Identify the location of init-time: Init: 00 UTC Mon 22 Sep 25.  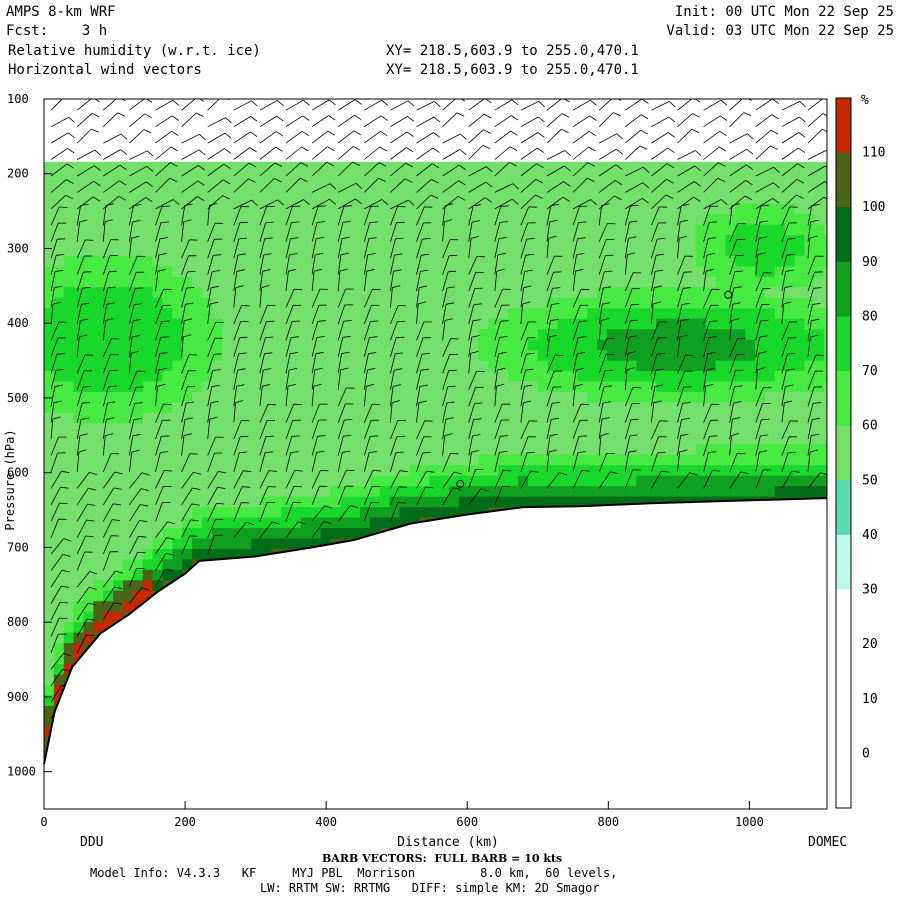
(784, 12).